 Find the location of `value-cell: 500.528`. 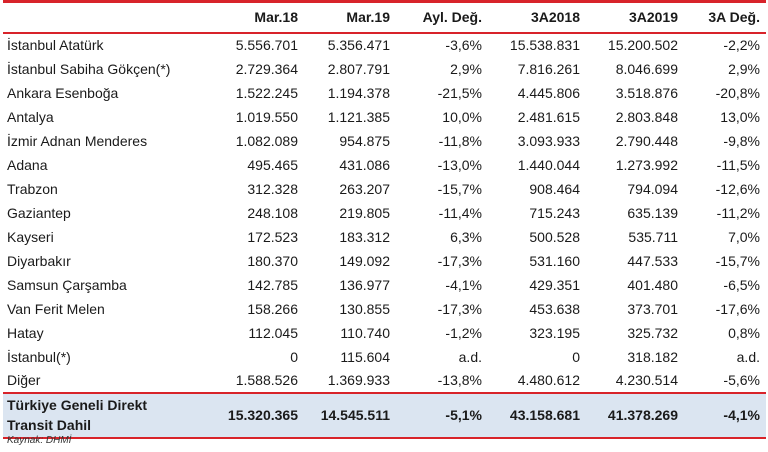

value-cell: 500.528 is located at coordinates (554, 236).